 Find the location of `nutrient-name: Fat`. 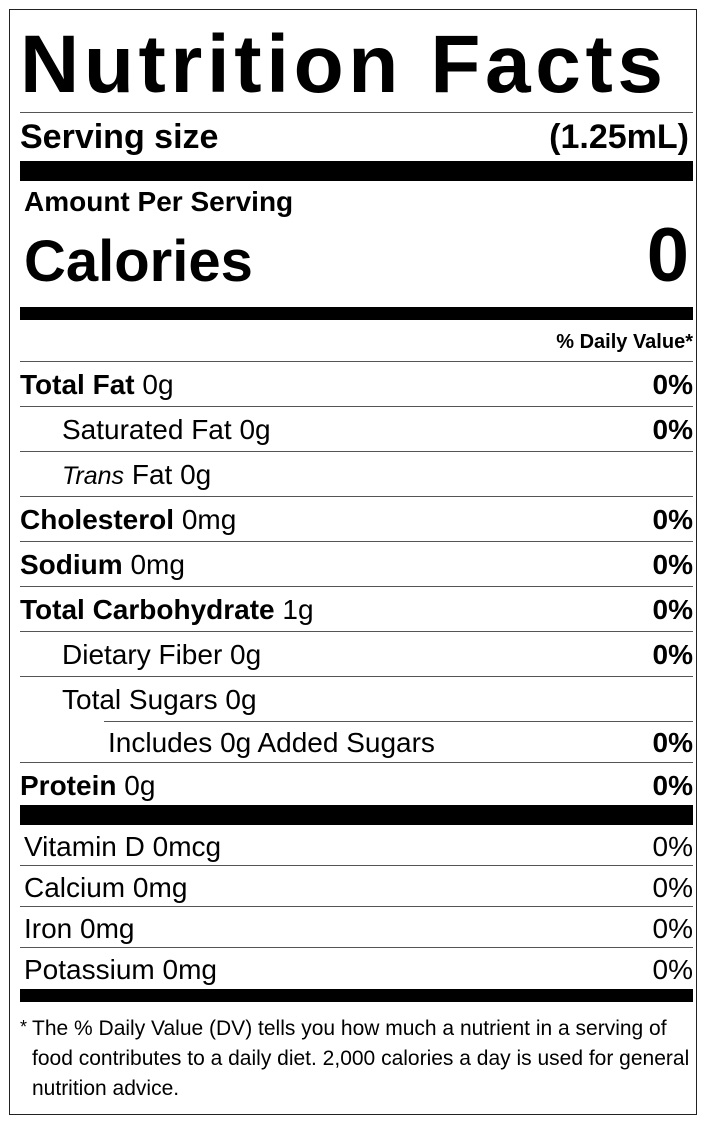

nutrient-name: Fat is located at coordinates (152, 474).